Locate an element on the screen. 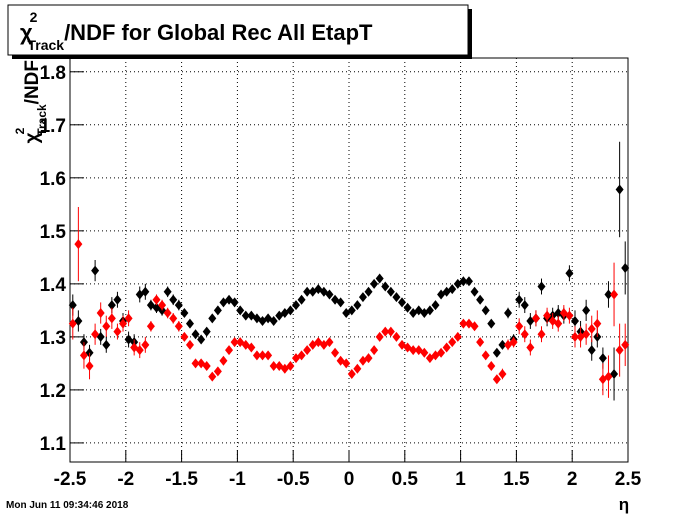 This screenshot has width=700, height=519. x-tick-label: 1 is located at coordinates (460, 479).